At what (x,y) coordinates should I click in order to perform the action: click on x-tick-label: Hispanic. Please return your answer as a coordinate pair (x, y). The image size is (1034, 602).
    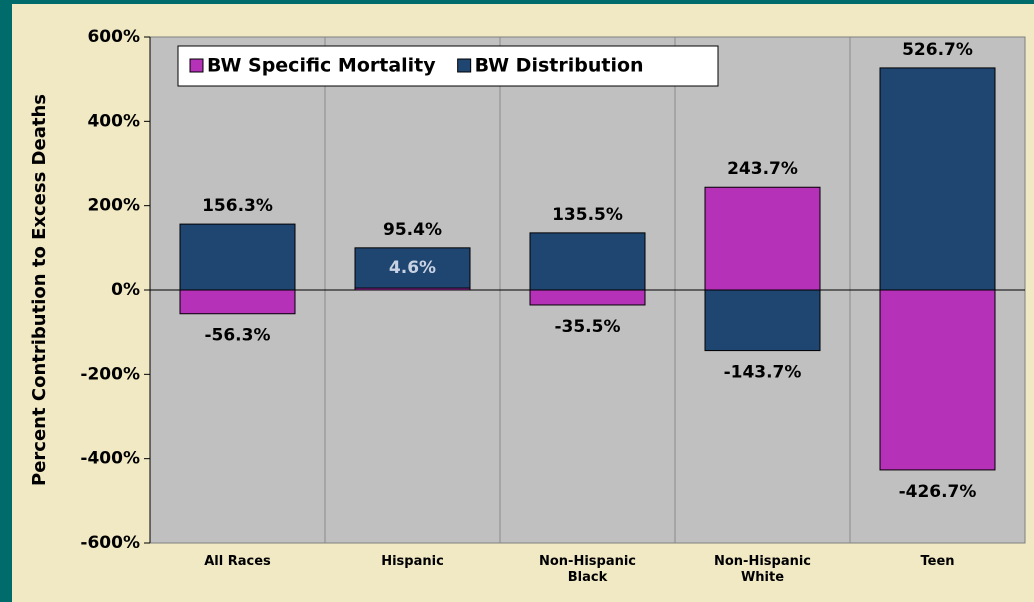
    Looking at the image, I should click on (412, 561).